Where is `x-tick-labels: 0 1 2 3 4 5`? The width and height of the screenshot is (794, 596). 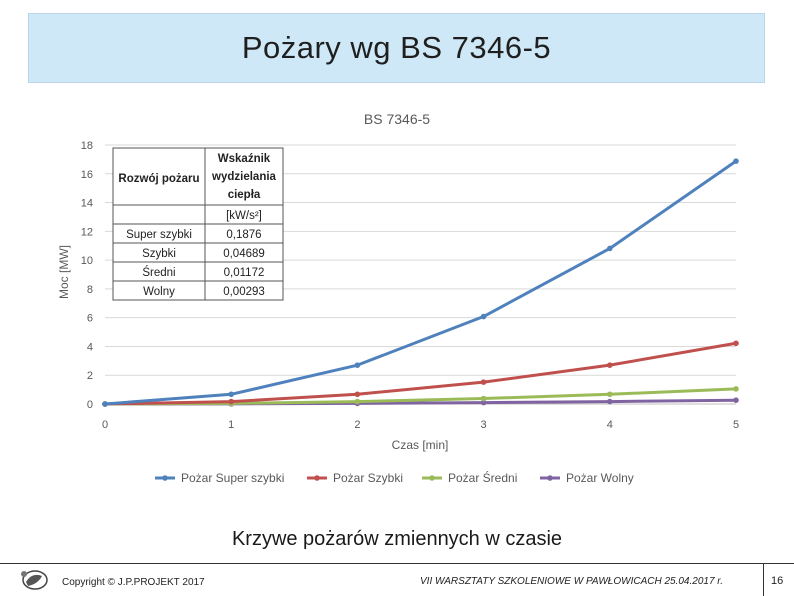 x-tick-labels: 0 1 2 3 4 5 is located at coordinates (420, 425).